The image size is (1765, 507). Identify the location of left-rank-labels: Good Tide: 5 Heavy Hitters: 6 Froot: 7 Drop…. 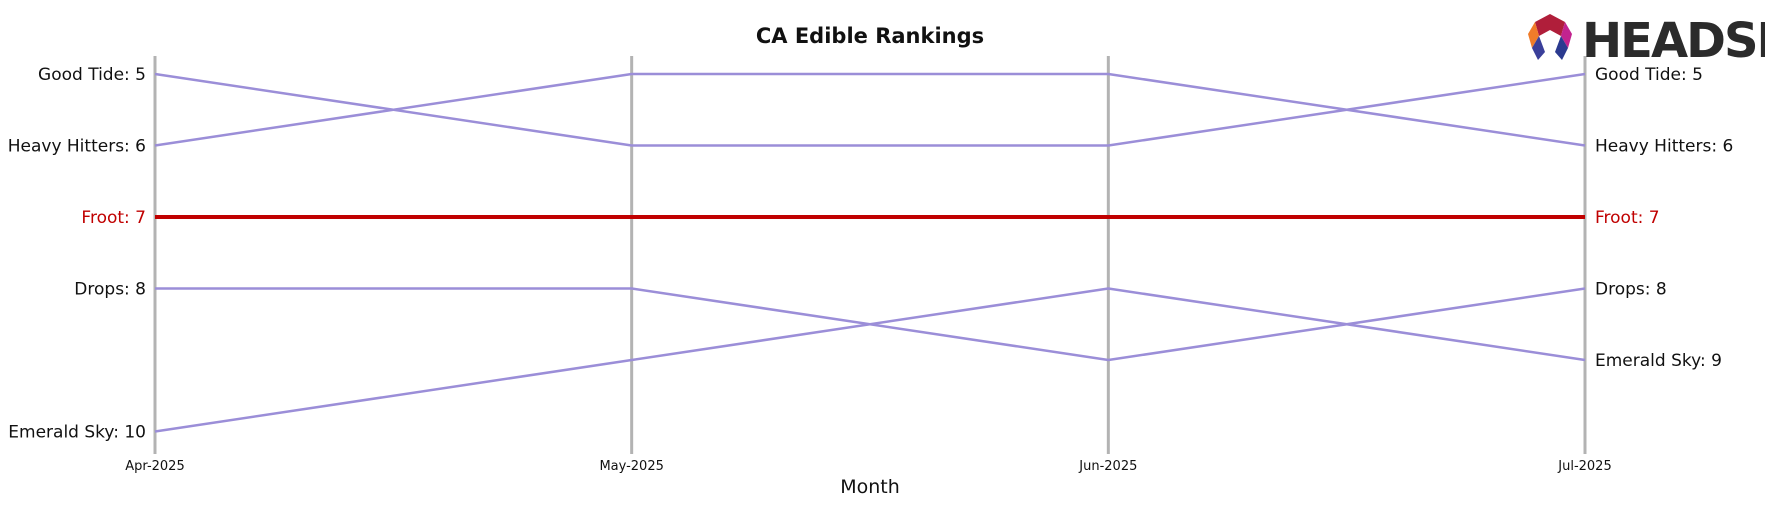
(77, 254).